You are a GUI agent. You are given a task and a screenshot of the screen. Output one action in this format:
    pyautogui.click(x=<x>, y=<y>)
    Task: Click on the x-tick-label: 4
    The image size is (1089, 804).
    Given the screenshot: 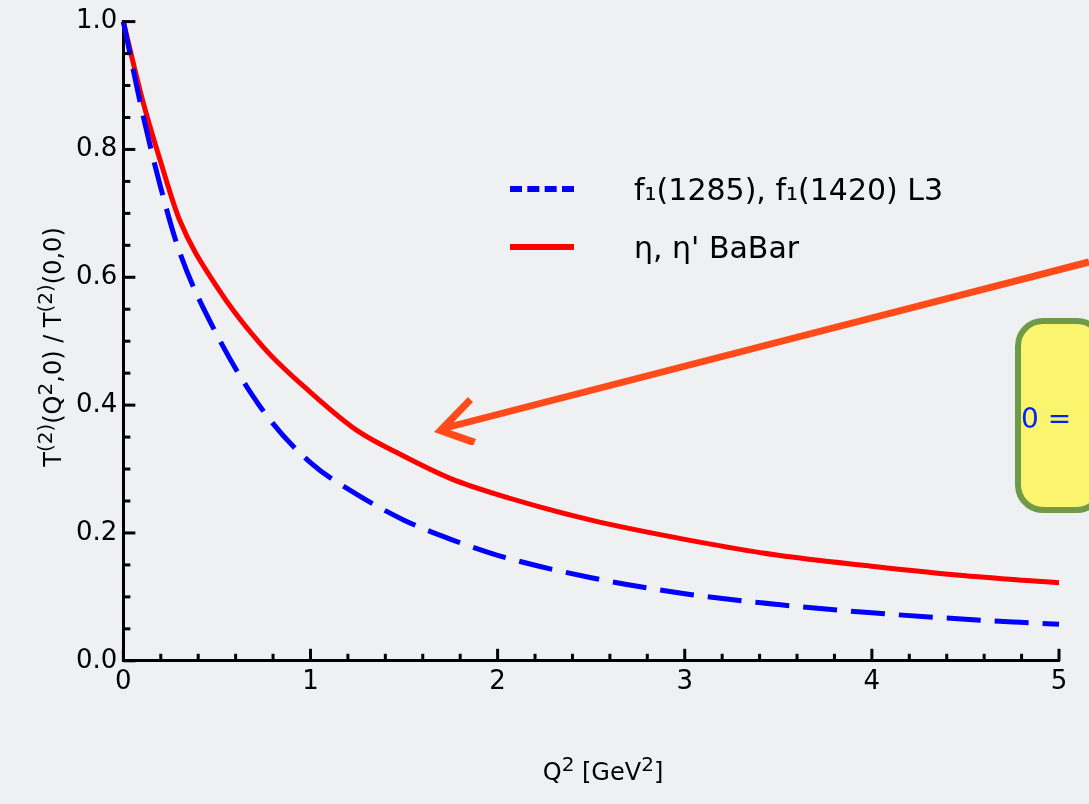 What is the action you would take?
    pyautogui.click(x=872, y=680)
    